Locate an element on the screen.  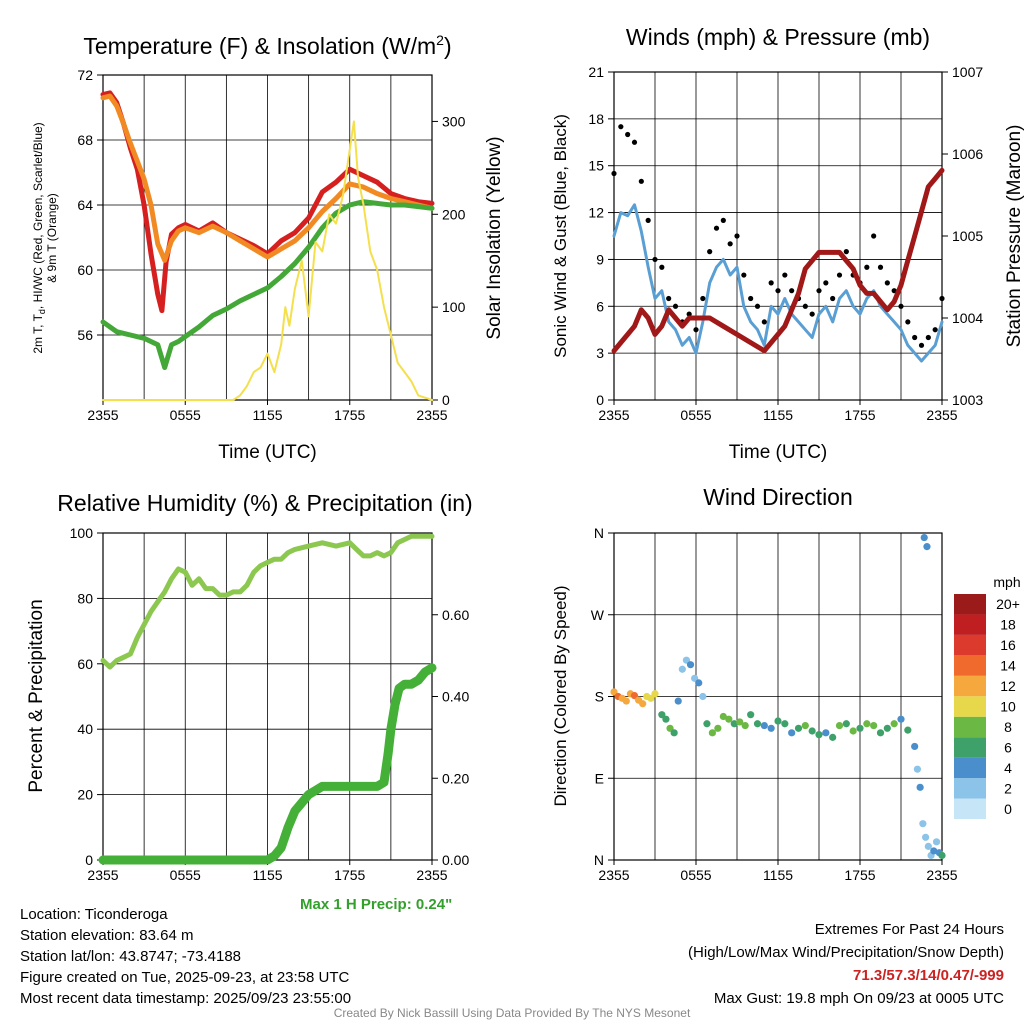
y-tick-label-left: 80 is located at coordinates (85, 598).